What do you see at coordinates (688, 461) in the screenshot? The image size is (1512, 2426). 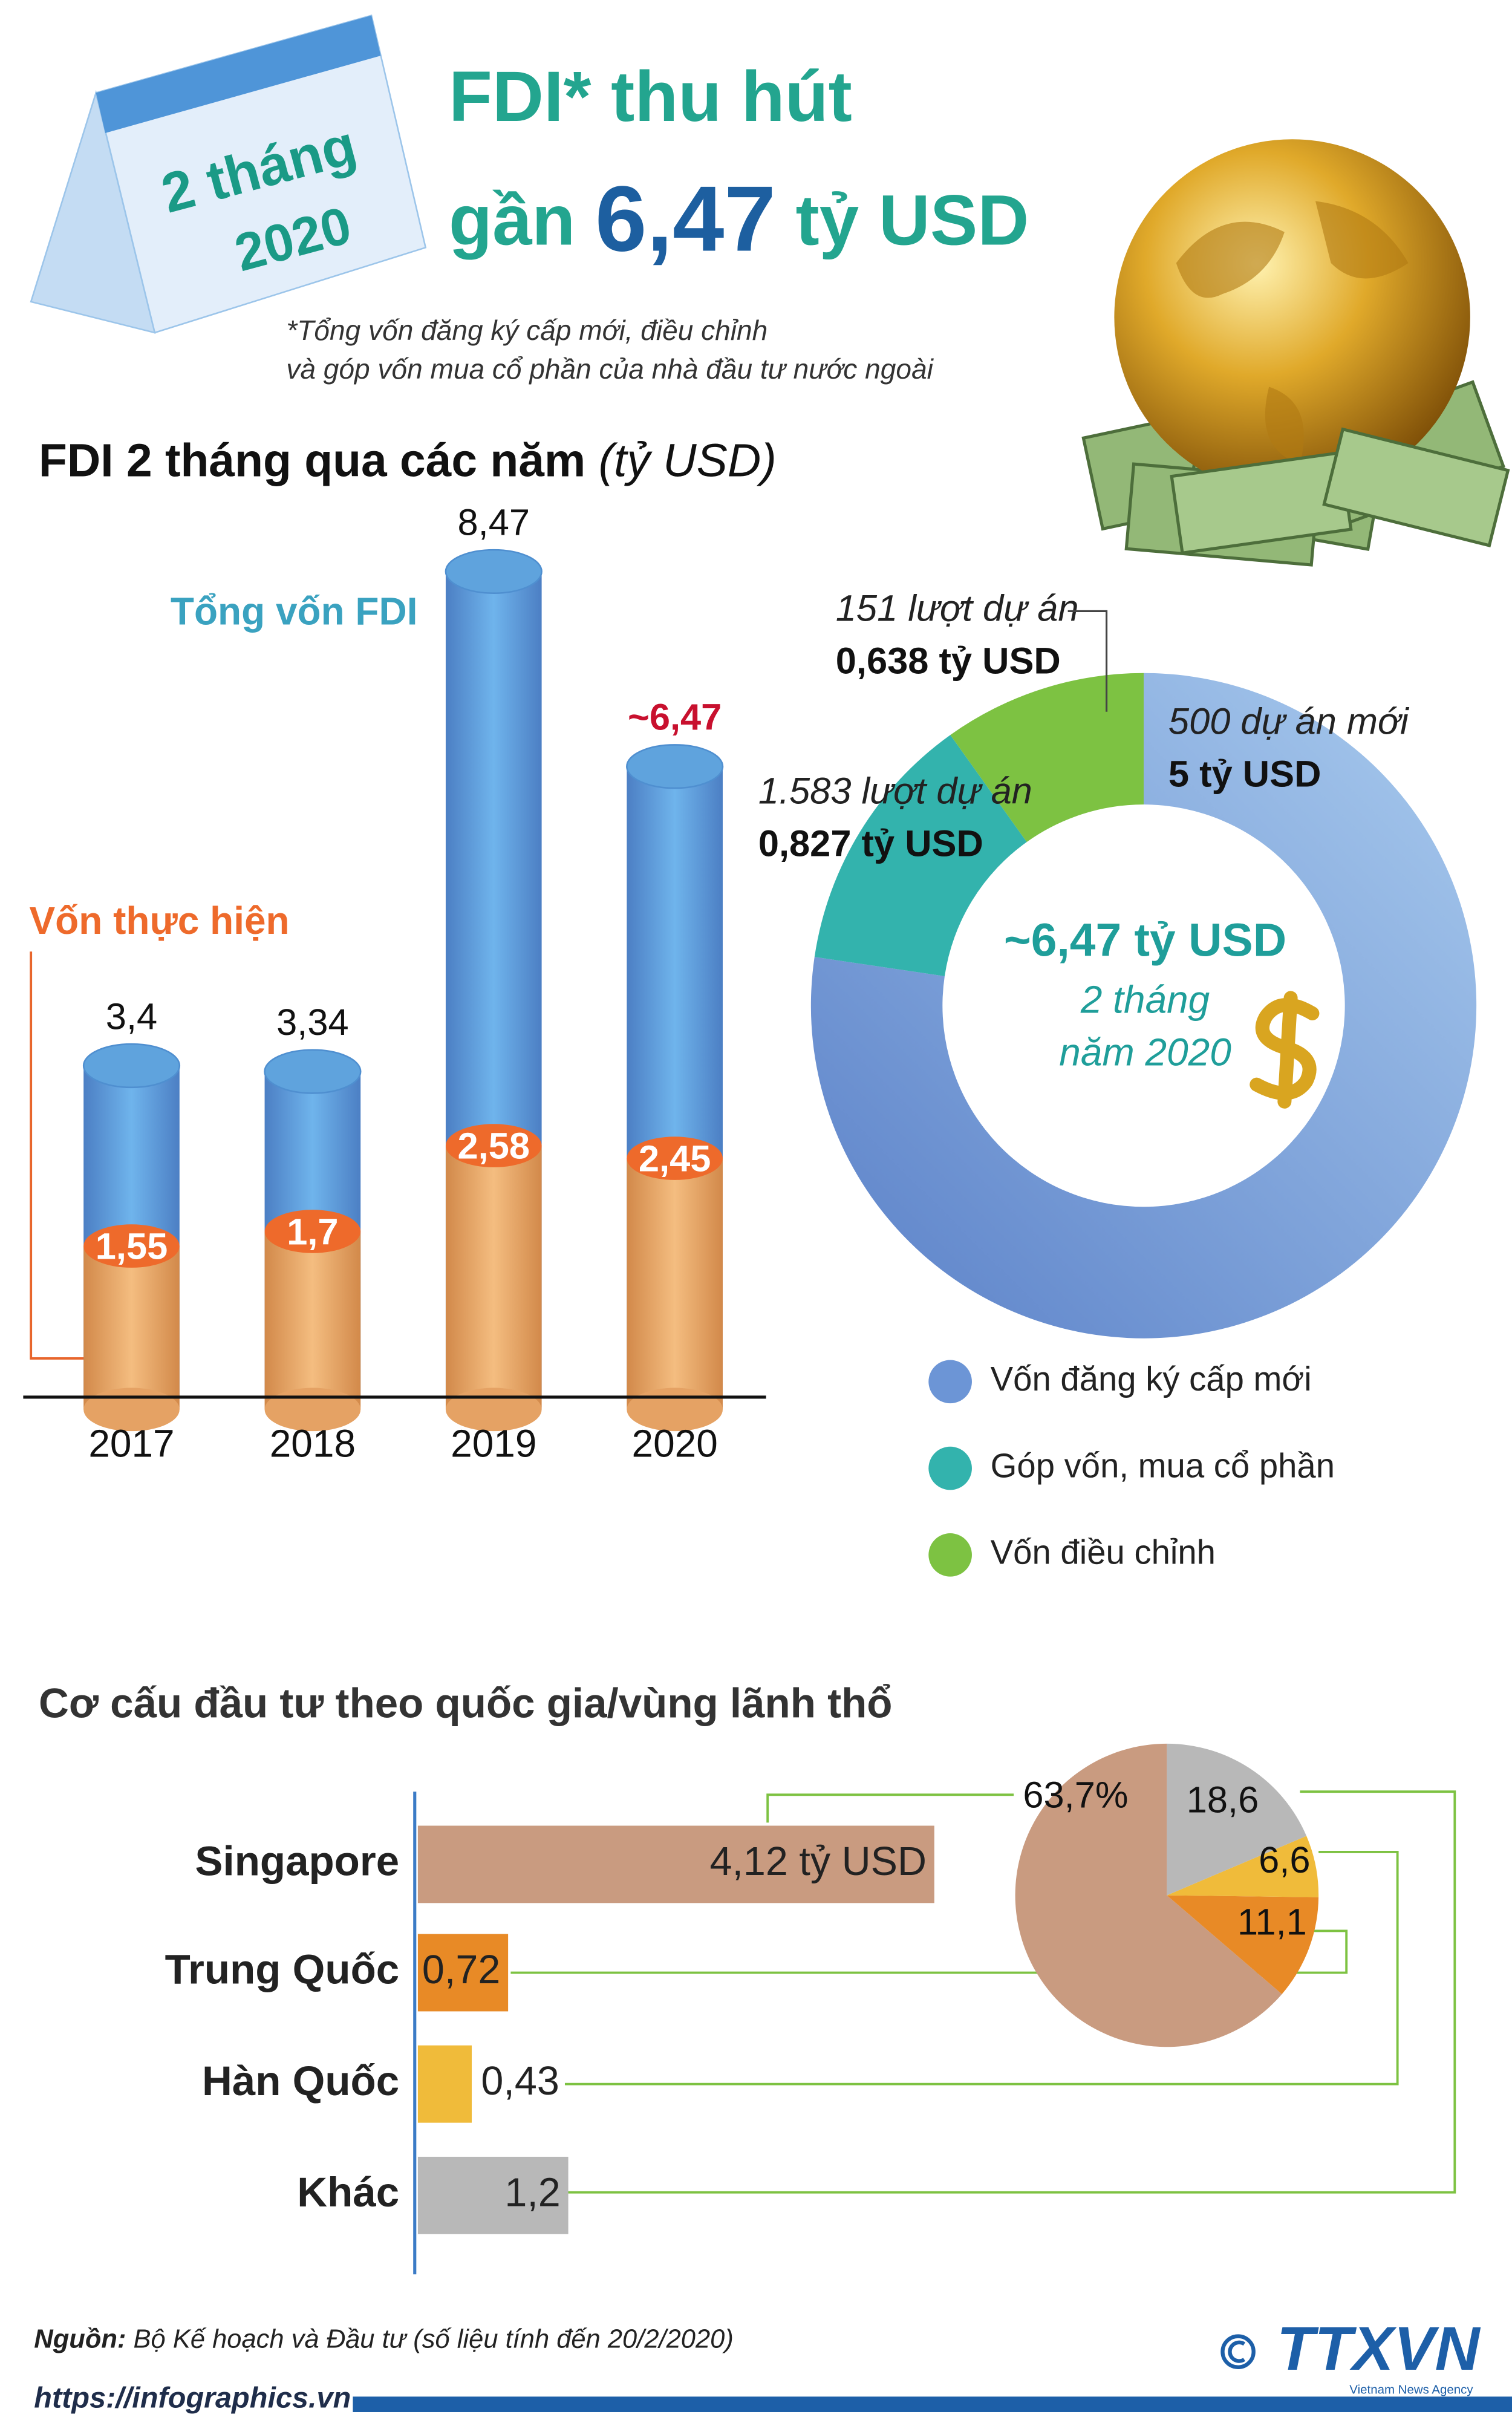 I see `chart-unit: (tỷ USD)` at bounding box center [688, 461].